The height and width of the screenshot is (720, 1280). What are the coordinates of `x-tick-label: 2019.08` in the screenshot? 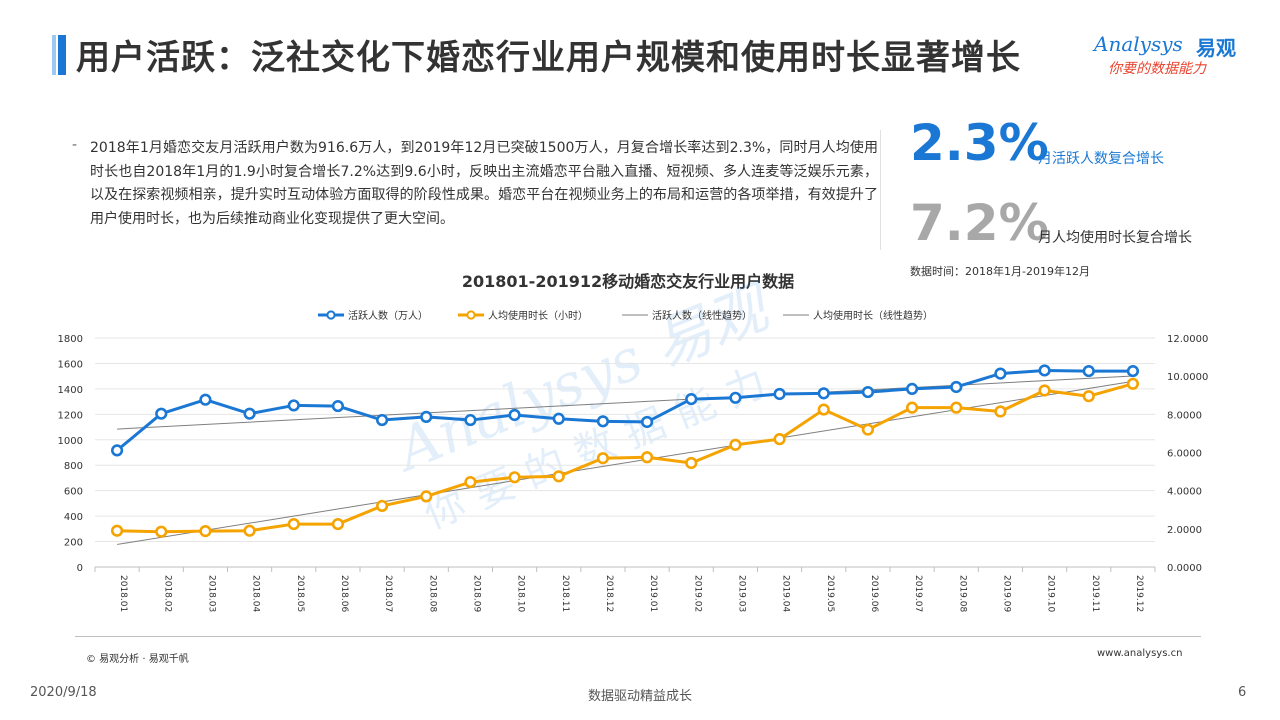 It's located at (962, 593).